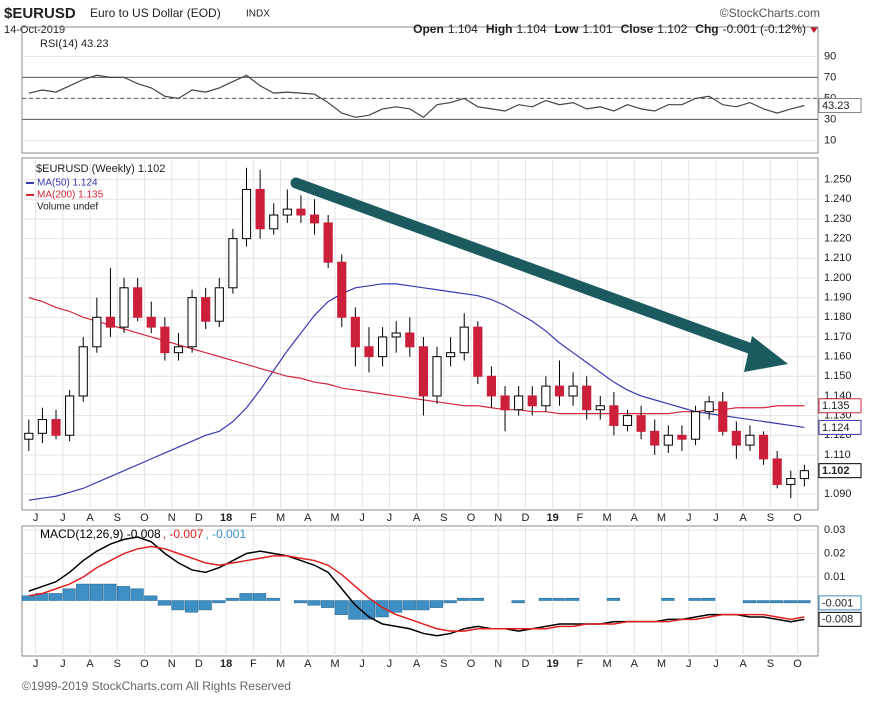 The width and height of the screenshot is (891, 702). What do you see at coordinates (416, 96) in the screenshot?
I see `rsi-line` at bounding box center [416, 96].